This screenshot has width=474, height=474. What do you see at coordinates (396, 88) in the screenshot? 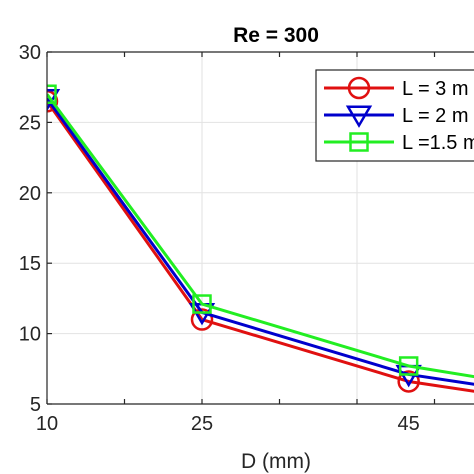
I see `legend-item: L = 3 m` at bounding box center [396, 88].